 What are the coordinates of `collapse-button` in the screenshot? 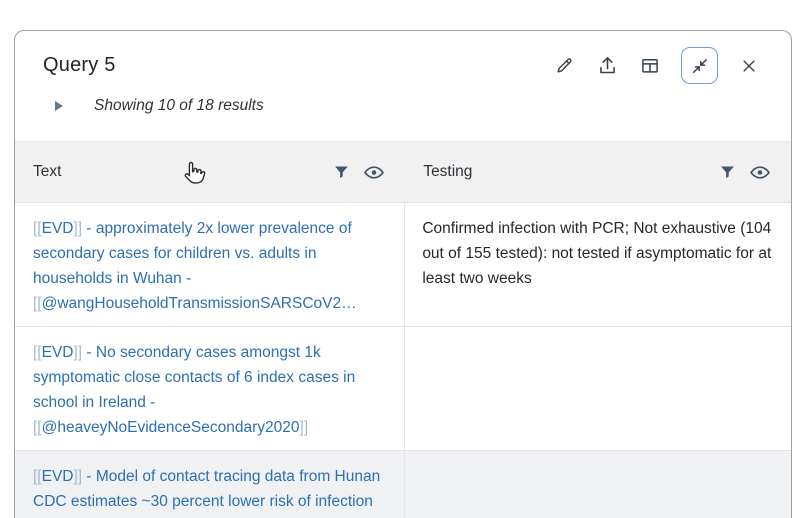 It's located at (699, 65).